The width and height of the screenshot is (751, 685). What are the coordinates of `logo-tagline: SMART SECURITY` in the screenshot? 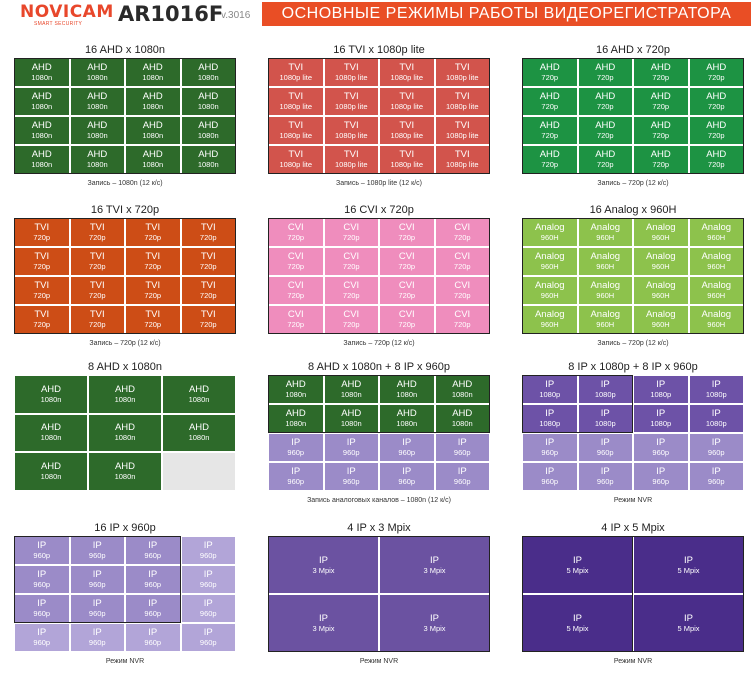 It's located at (58, 24).